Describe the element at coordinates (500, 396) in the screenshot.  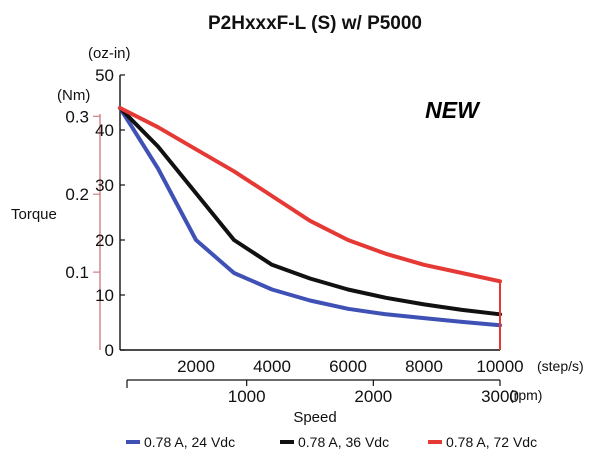
I see `x-tick-label-rpm-2: 3000` at that location.